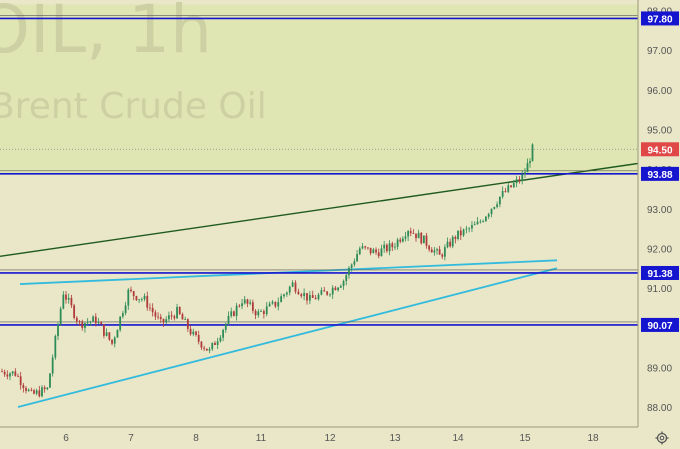 Image resolution: width=680 pixels, height=449 pixels. Describe the element at coordinates (66, 438) in the screenshot. I see `x-tick-label: 6` at that location.